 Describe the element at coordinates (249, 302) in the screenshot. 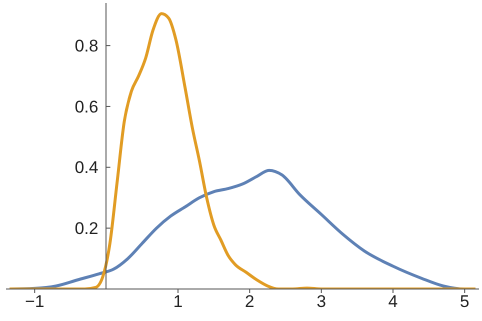

I see `x-tick-label: 2` at that location.